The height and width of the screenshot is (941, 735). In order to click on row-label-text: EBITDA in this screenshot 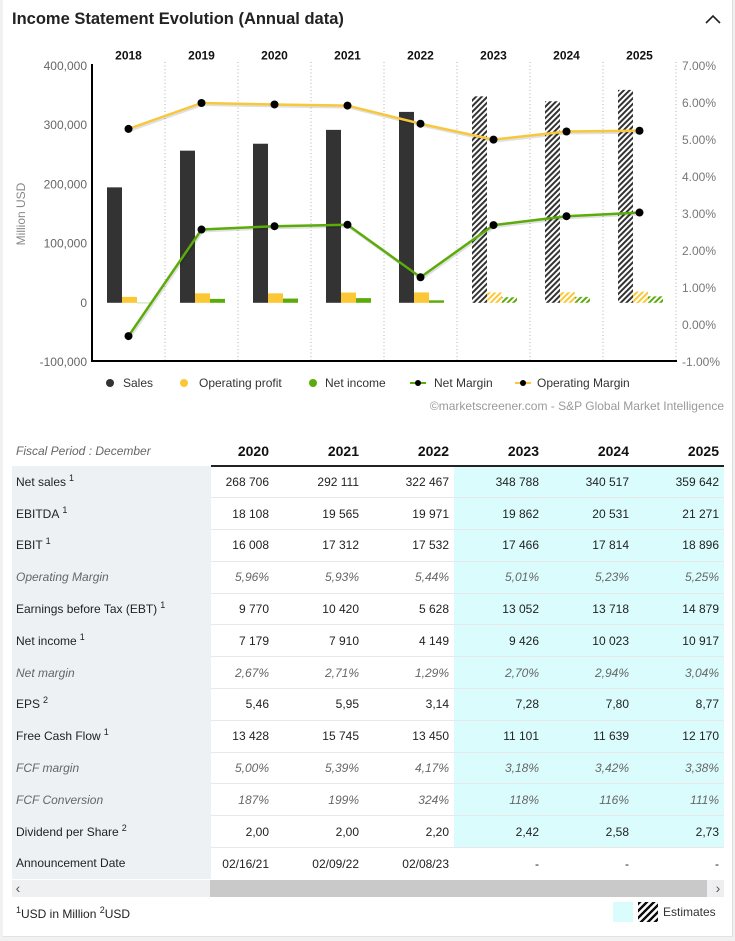, I will do `click(38, 513)`.